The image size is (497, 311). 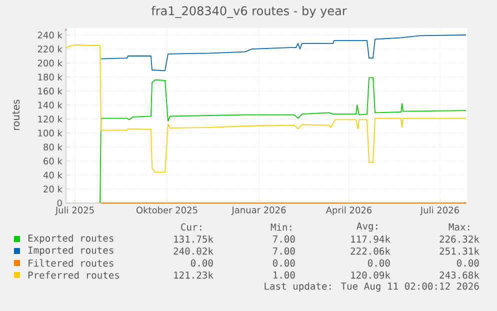 What do you see at coordinates (194, 275) in the screenshot?
I see `text: 121.23k` at bounding box center [194, 275].